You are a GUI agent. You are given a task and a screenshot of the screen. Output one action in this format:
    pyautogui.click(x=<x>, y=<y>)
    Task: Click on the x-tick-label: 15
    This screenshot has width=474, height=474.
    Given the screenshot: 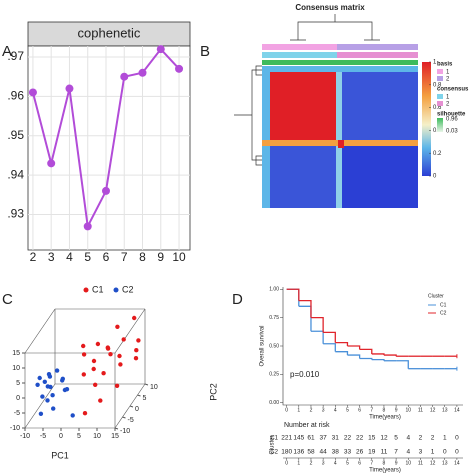 What is the action you would take?
    pyautogui.click(x=115, y=436)
    